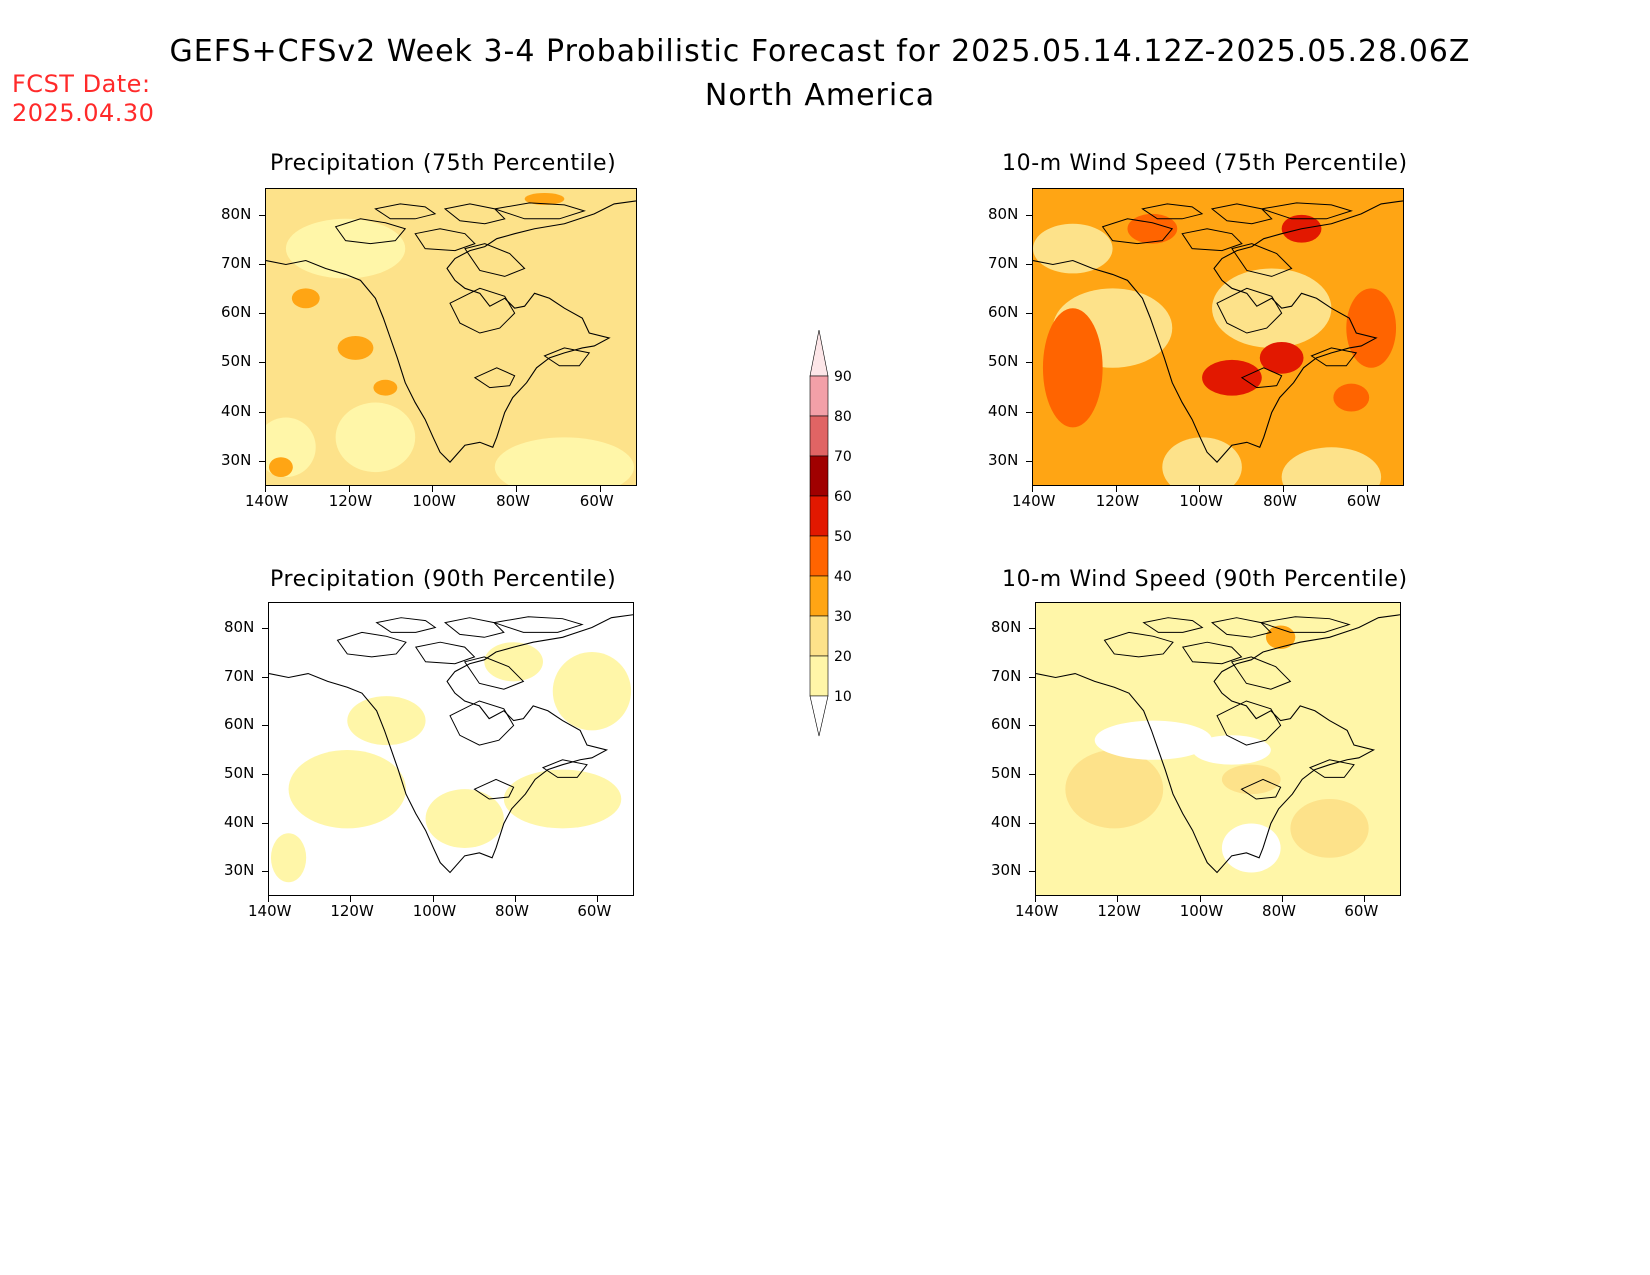 The width and height of the screenshot is (1650, 1275). I want to click on map-background, so click(451, 749).